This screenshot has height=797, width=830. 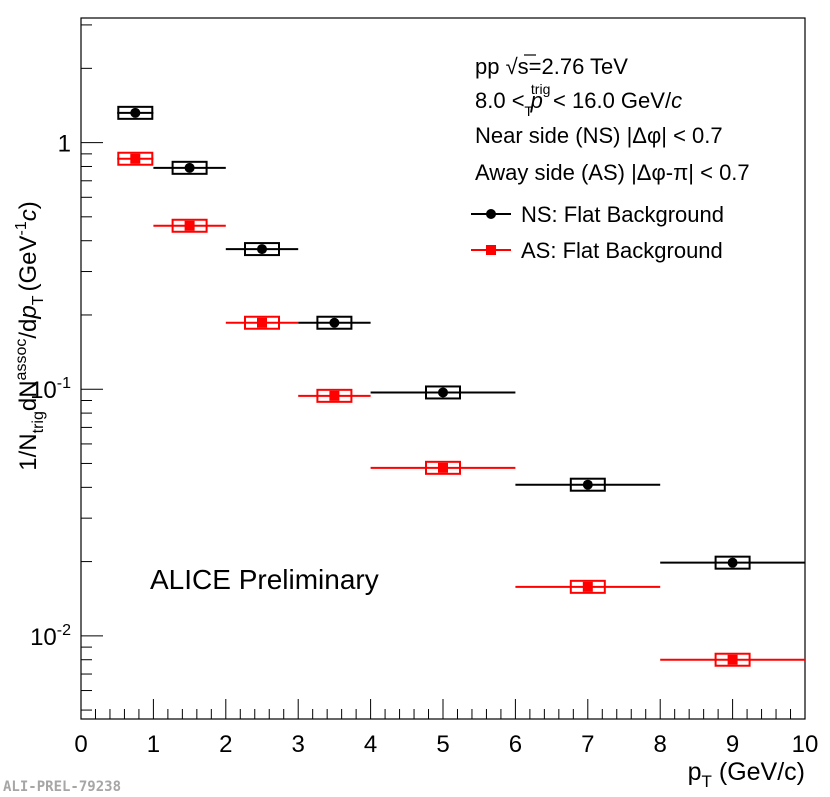 I want to click on x-tick-label: 6, so click(x=515, y=744).